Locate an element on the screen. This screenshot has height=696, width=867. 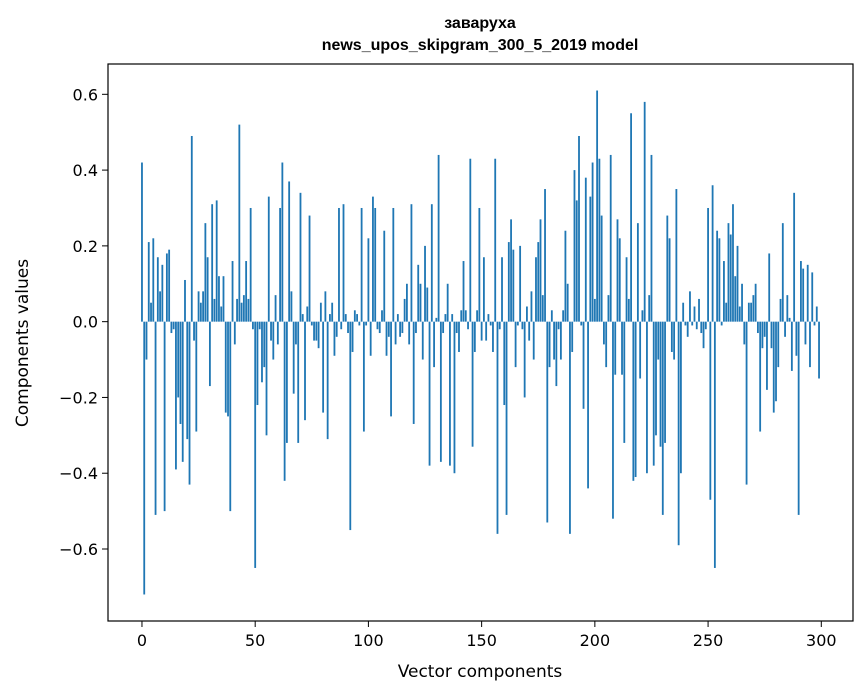
y-tick-label: −0.4 is located at coordinates (78, 473).